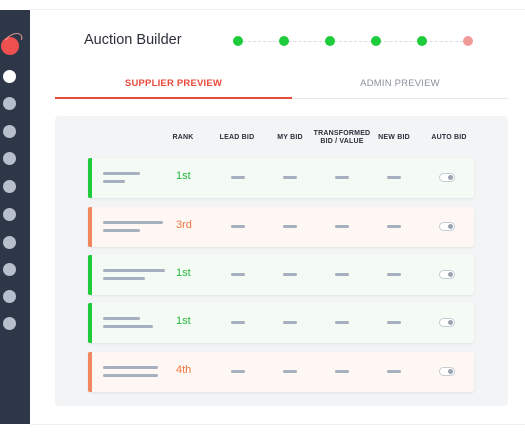 This screenshot has width=525, height=438. Describe the element at coordinates (173, 98) in the screenshot. I see `active-tab-indicator` at that location.